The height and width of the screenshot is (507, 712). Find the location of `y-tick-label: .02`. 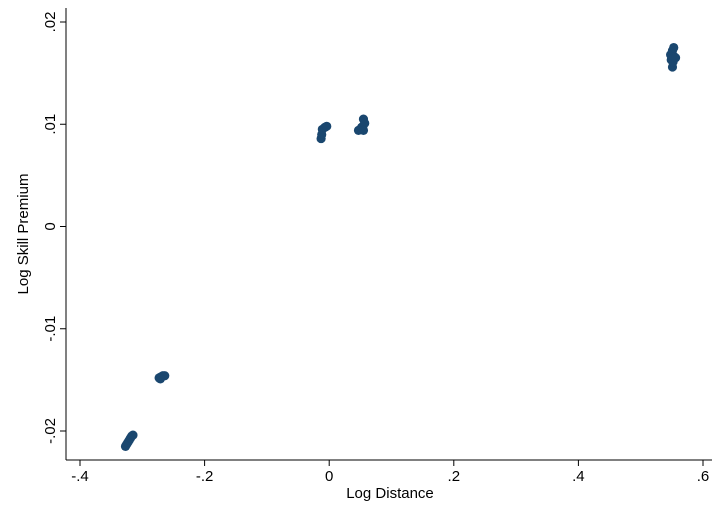

y-tick-label: .02 is located at coordinates (50, 22).